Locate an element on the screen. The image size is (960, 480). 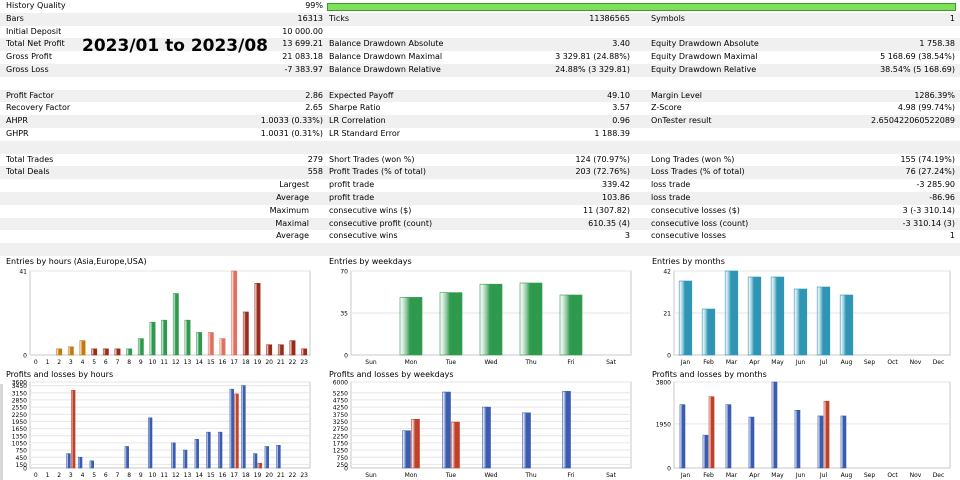
expected-payoff-value: 49.10 is located at coordinates (618, 95).